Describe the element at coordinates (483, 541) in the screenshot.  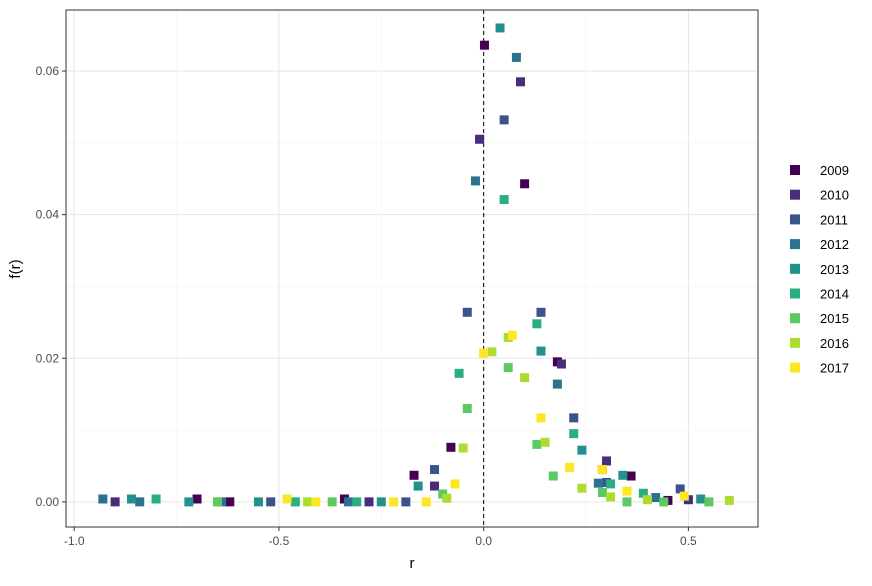
I see `x-tick-label: 0.0` at that location.